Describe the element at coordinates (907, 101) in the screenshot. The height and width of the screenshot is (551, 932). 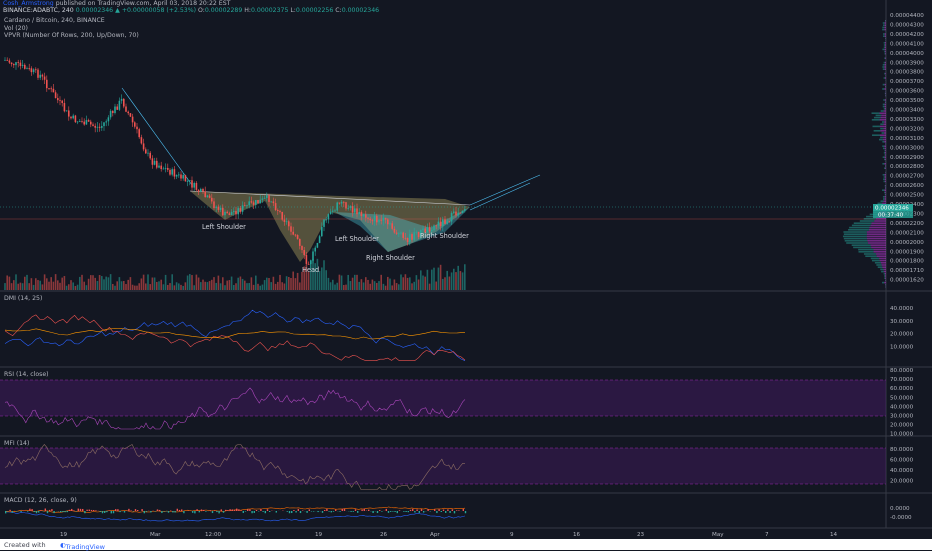
I see `price-tick: 0.00003500` at that location.